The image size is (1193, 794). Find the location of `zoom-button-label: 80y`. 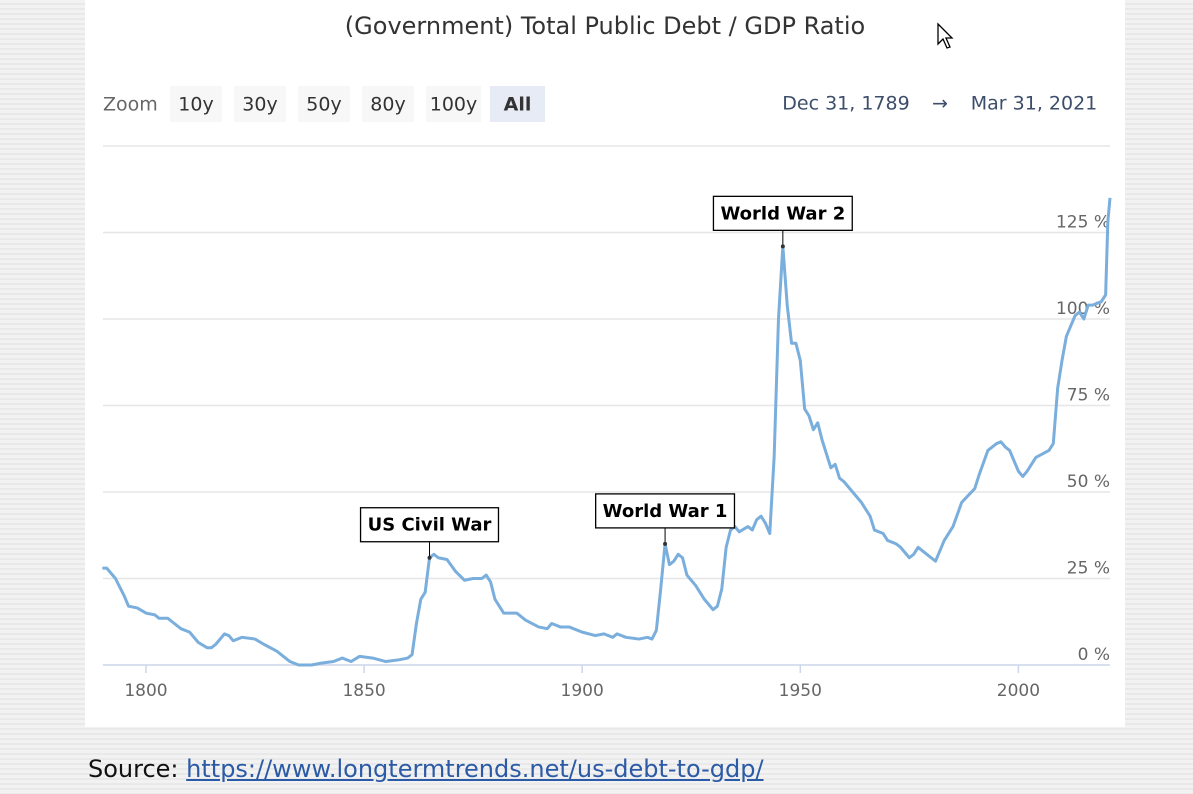

zoom-button-label: 80y is located at coordinates (387, 105).